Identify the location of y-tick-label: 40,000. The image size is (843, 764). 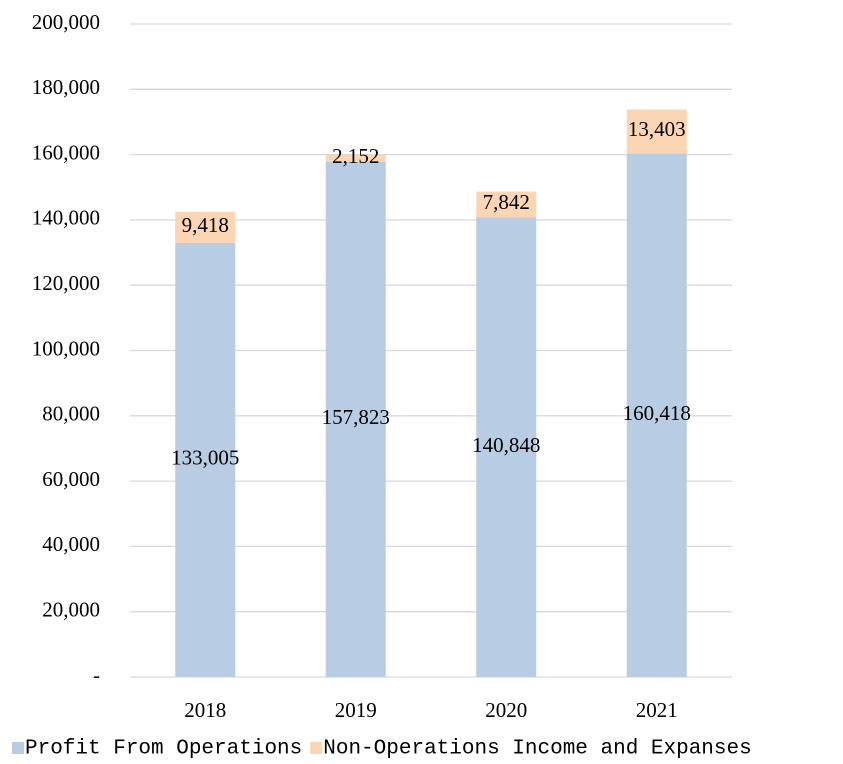
(71, 544).